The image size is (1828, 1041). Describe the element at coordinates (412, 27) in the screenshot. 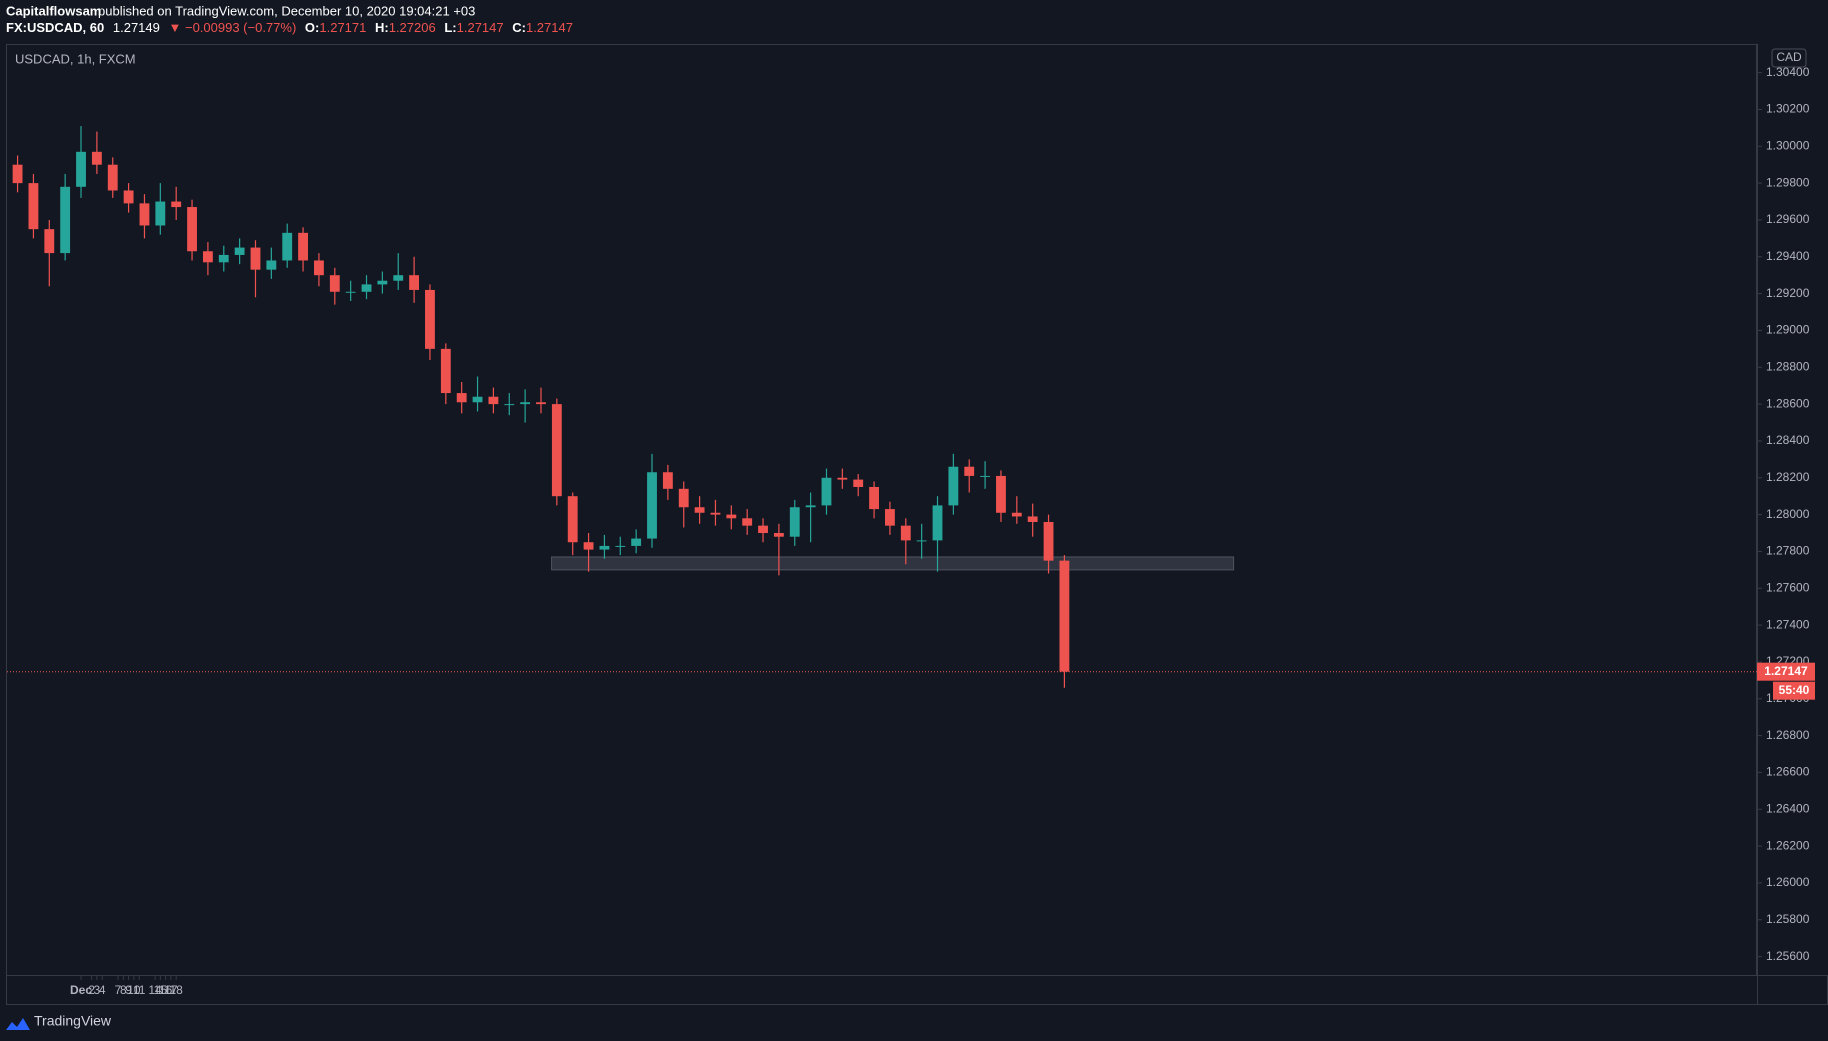

I see `high-value: 1.27206` at that location.